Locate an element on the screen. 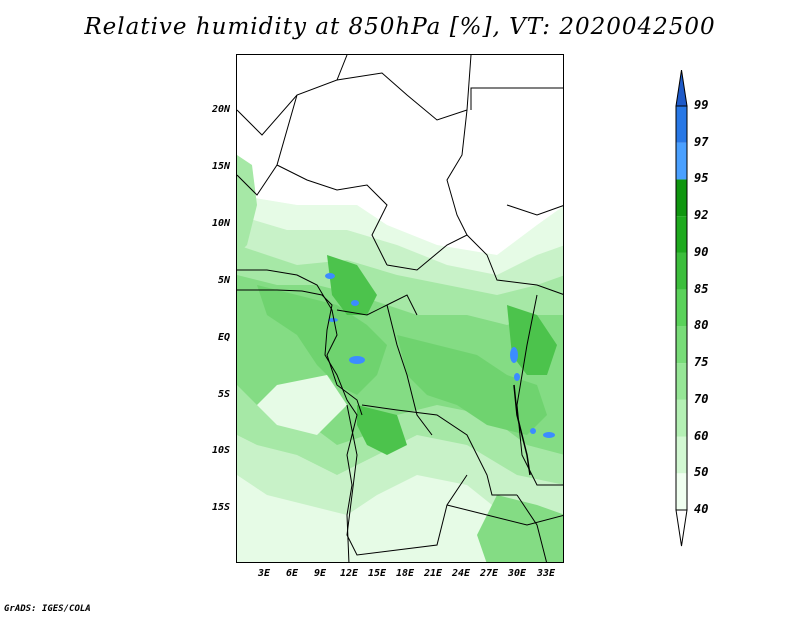 Image resolution: width=800 pixels, height=618 pixels. lon-tick-15e: 15E is located at coordinates (377, 573).